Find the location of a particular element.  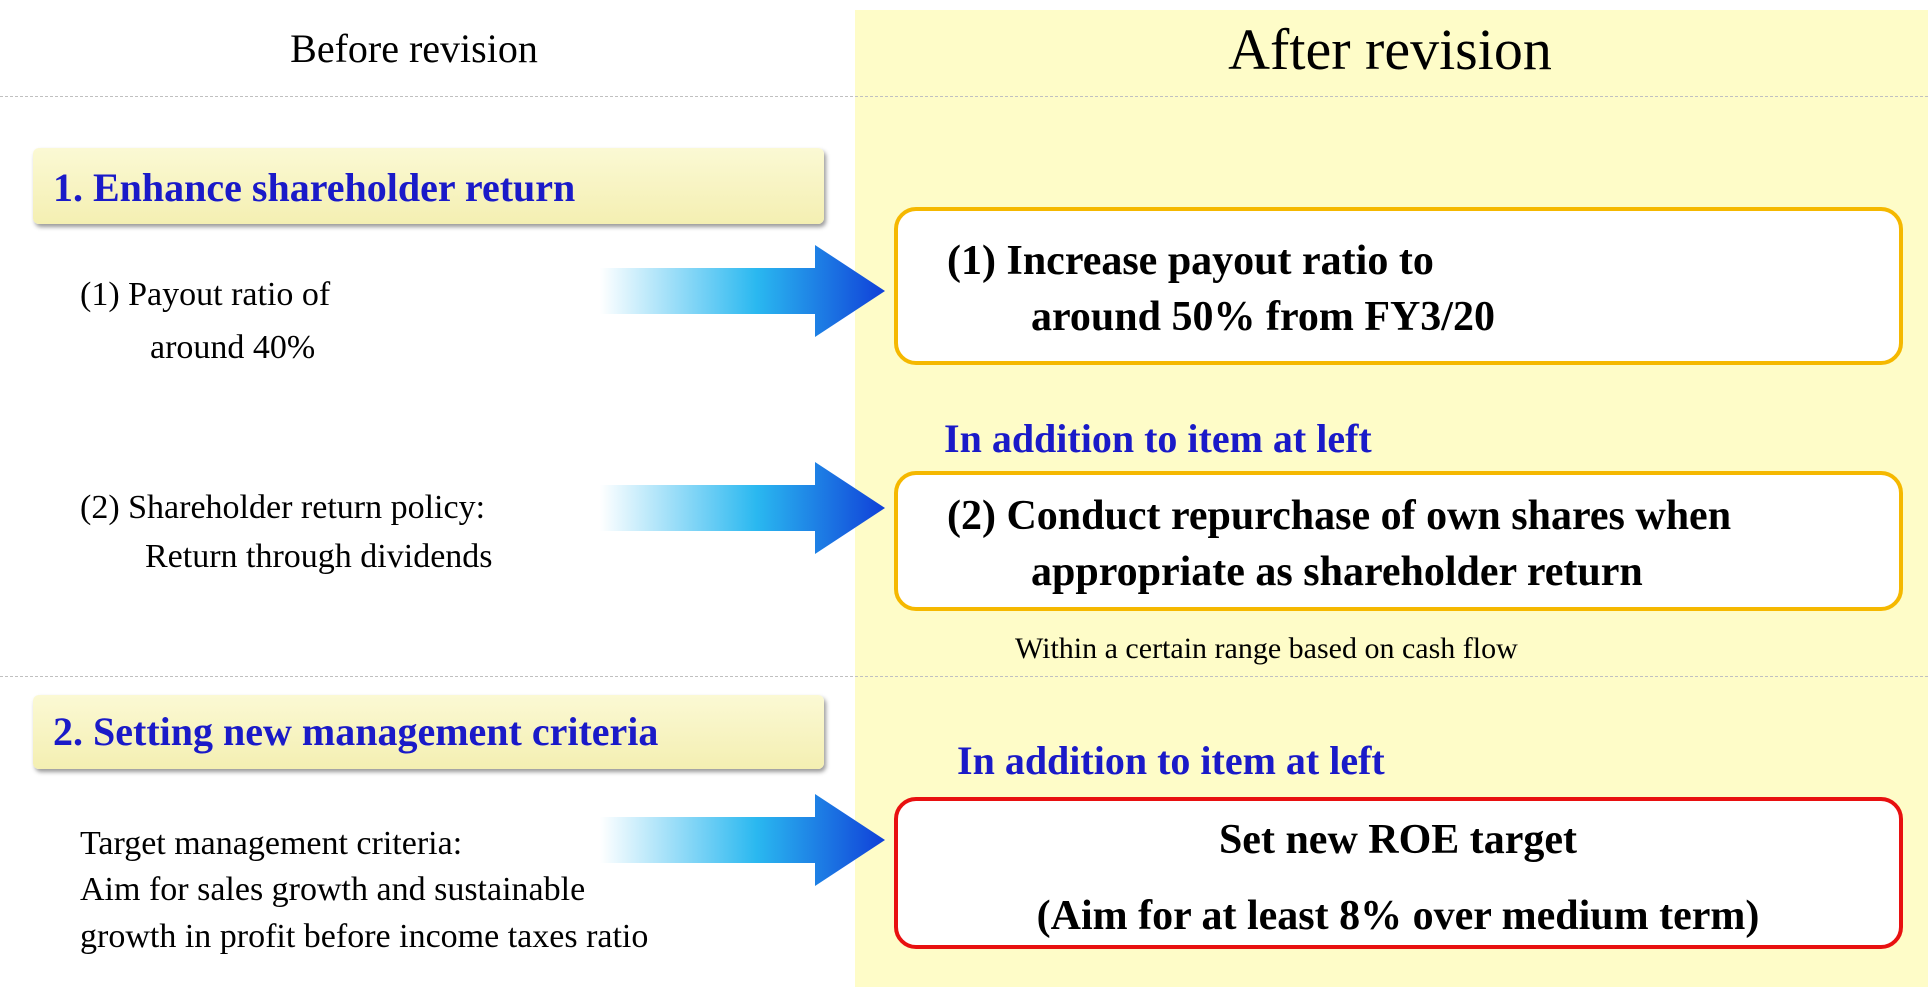

roe-line: (Aim for at least 8% over medium term) is located at coordinates (1398, 916).